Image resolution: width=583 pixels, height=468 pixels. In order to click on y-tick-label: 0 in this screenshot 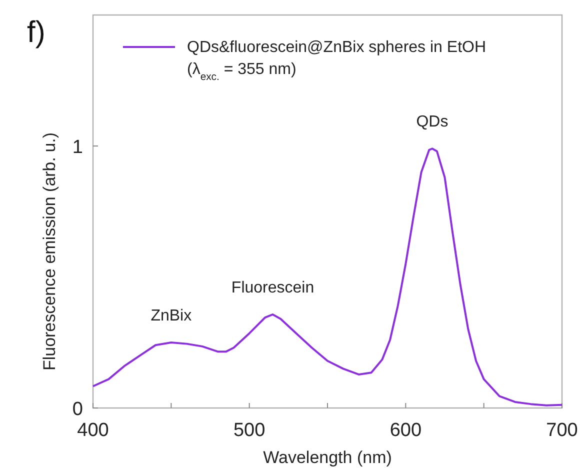, I will do `click(77, 409)`.